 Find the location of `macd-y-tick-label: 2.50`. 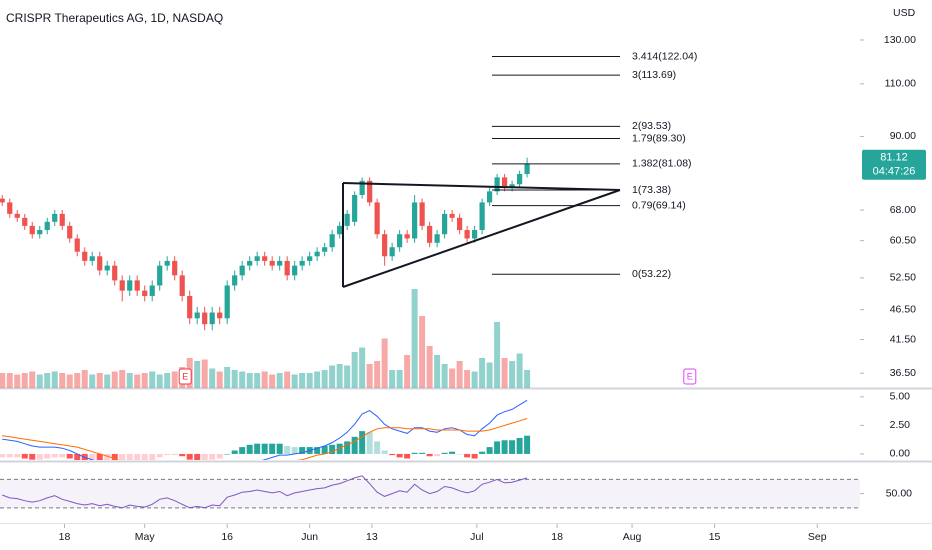

macd-y-tick-label: 2.50 is located at coordinates (900, 425).